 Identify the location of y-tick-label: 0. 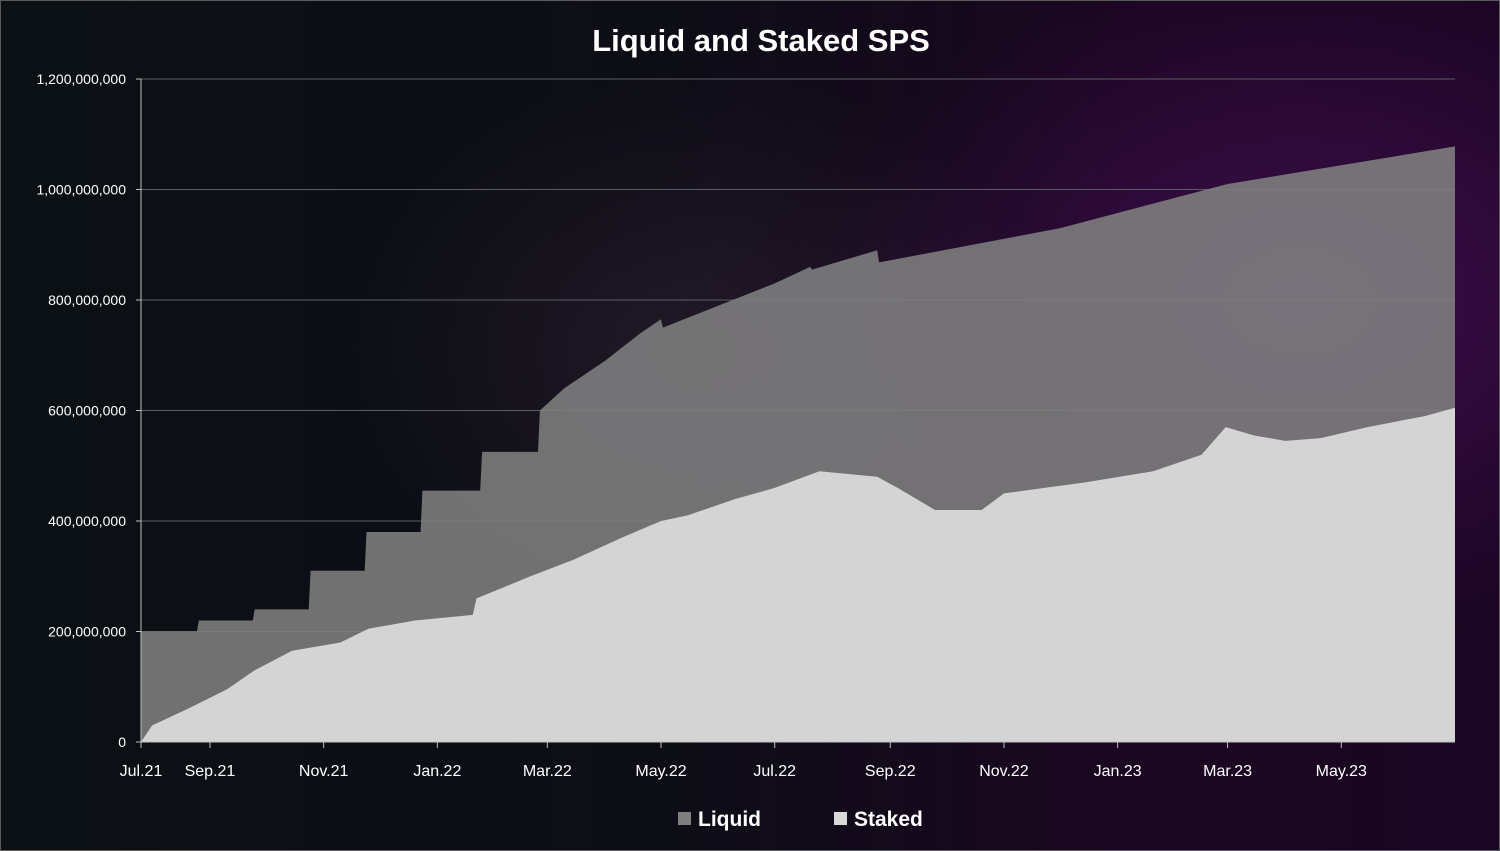
(122, 742).